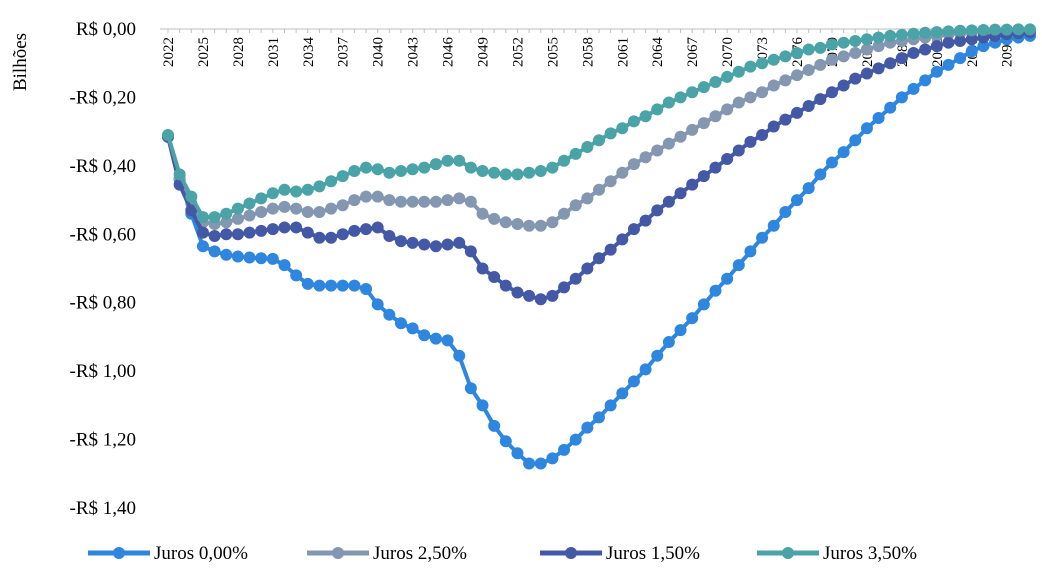  What do you see at coordinates (728, 52) in the screenshot?
I see `x-tick-label: 2070` at bounding box center [728, 52].